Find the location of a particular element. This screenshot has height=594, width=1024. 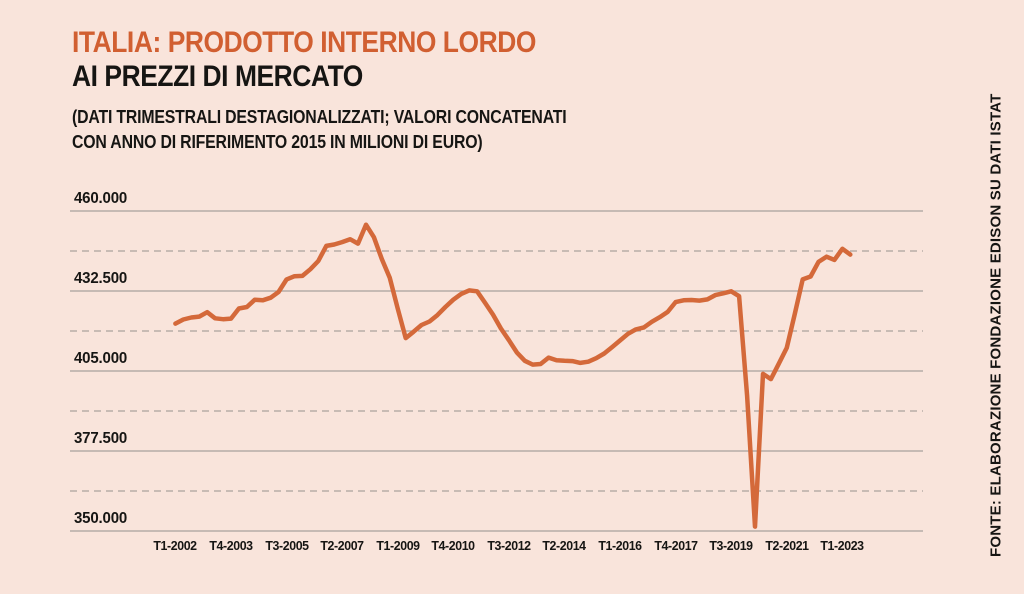

x-axis-label: T2-2014 is located at coordinates (564, 545).